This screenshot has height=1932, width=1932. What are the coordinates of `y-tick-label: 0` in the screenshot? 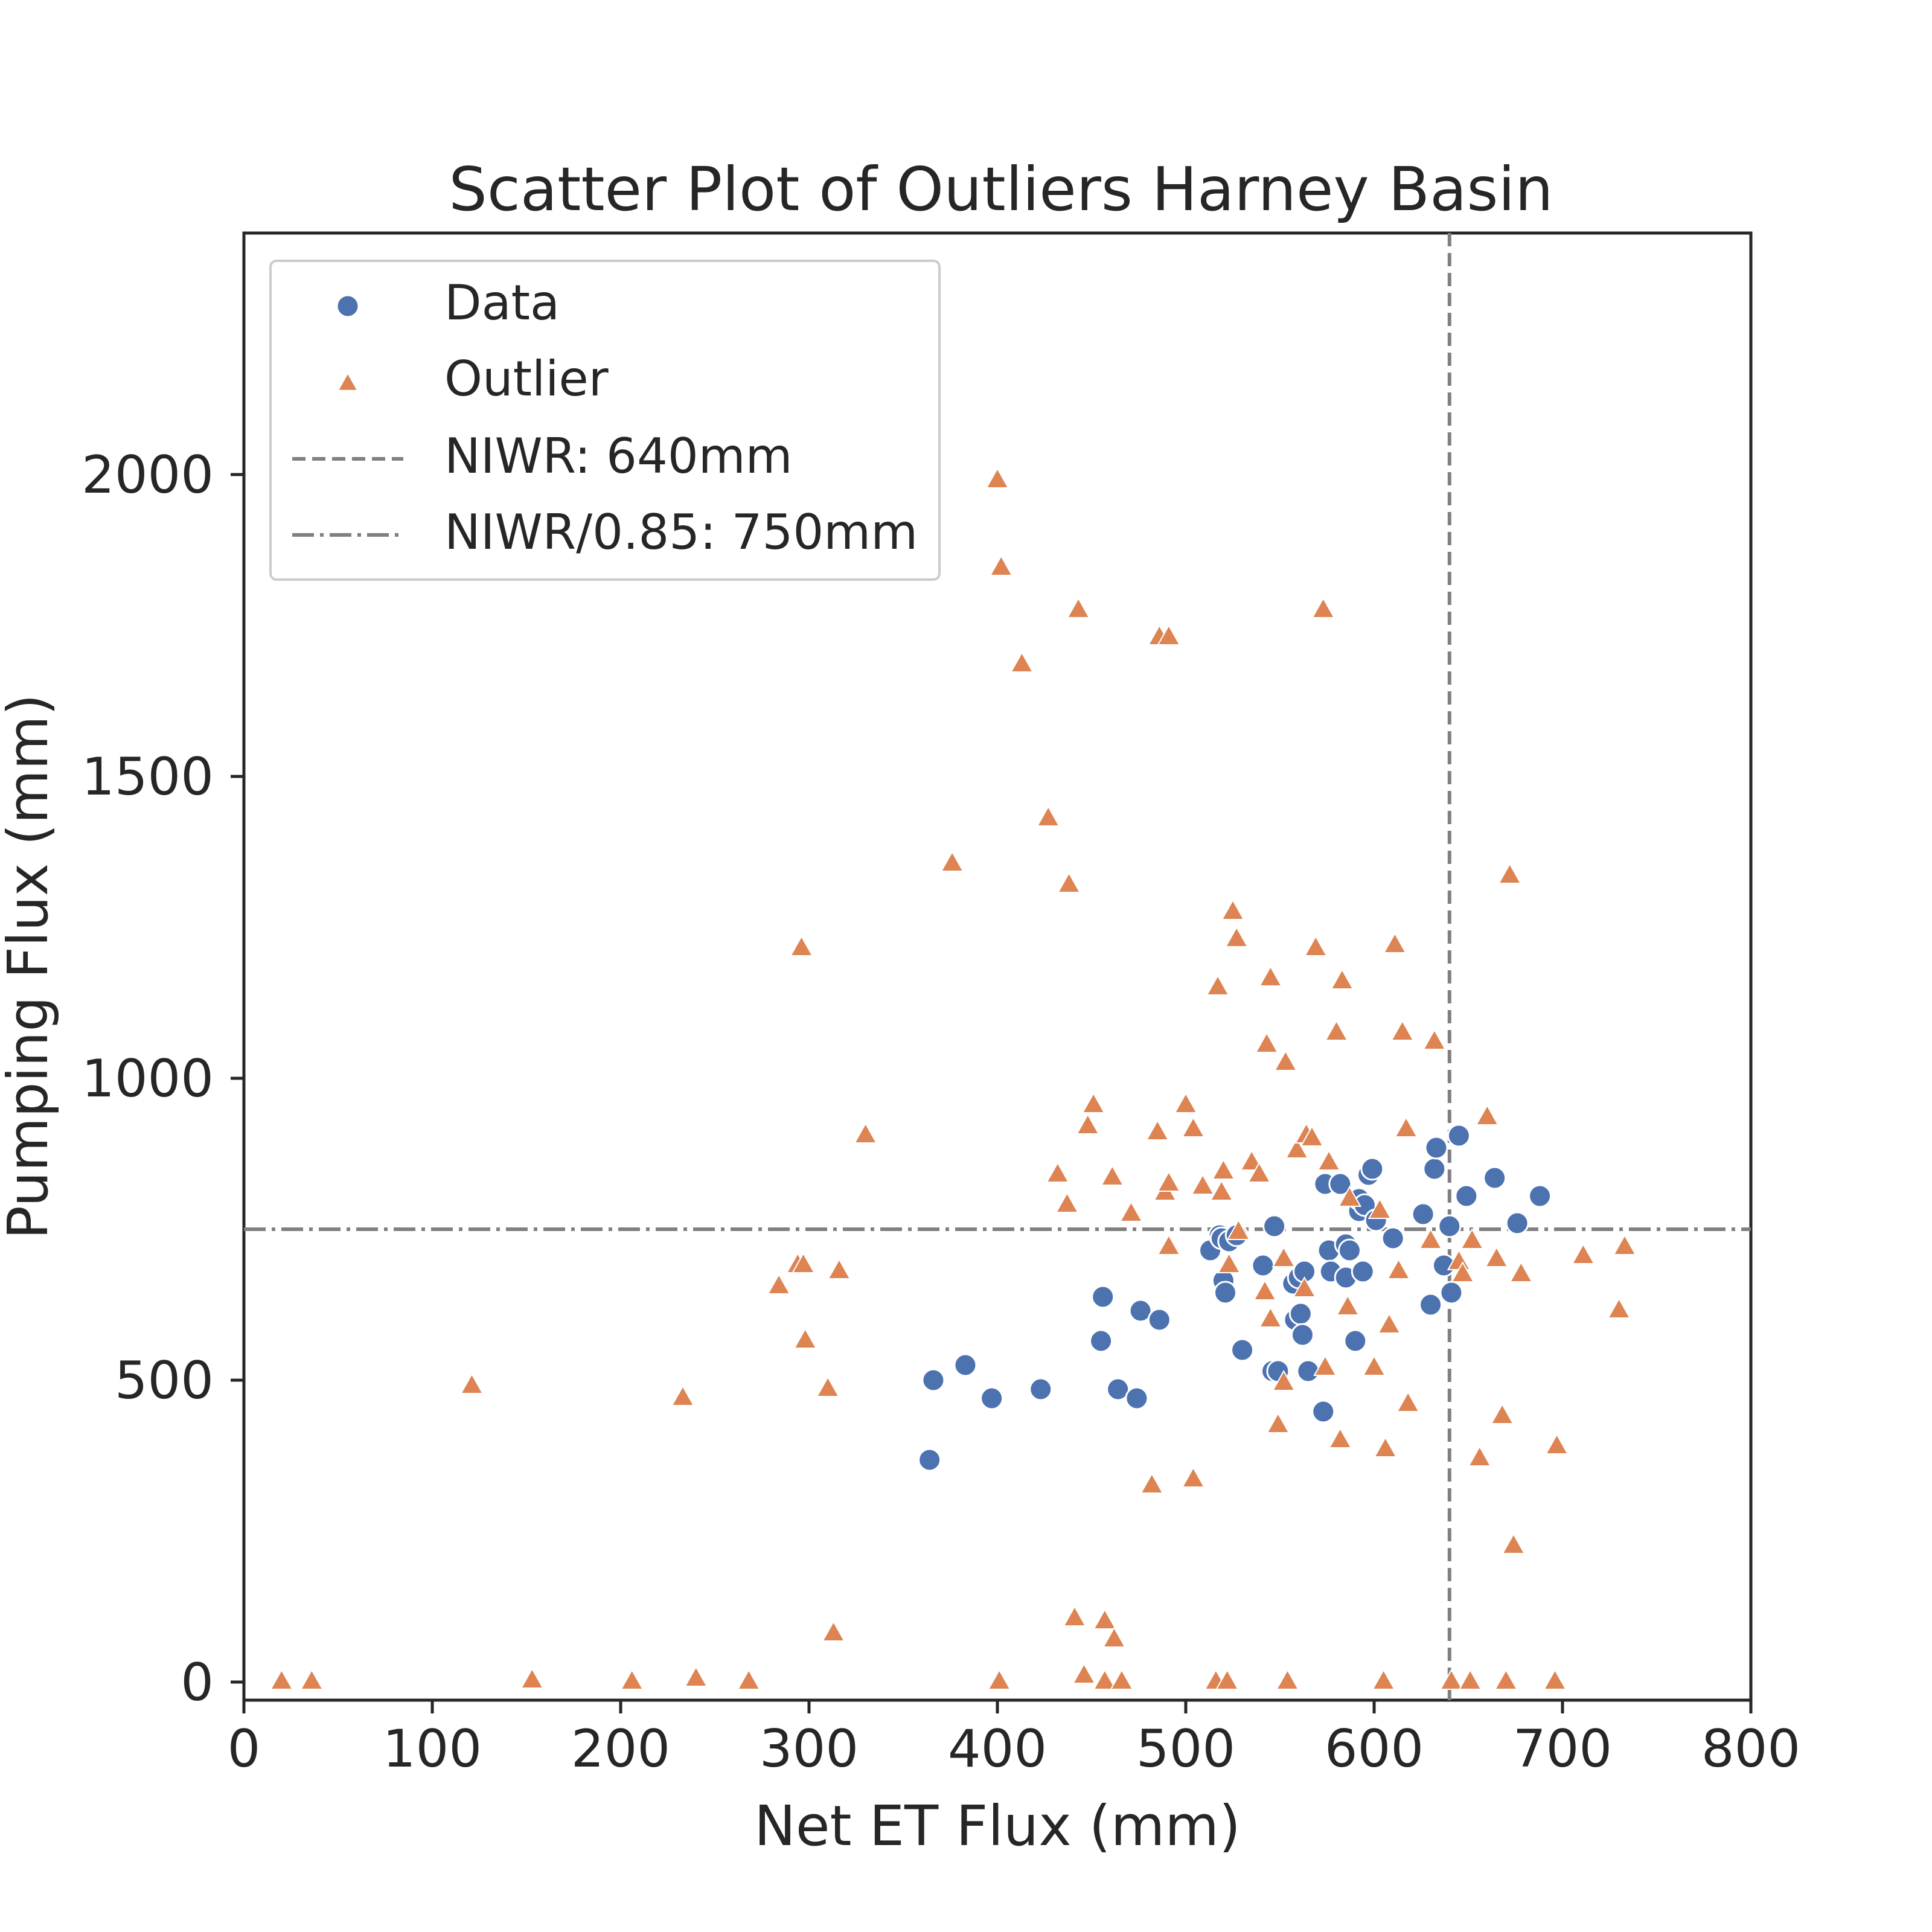 It's located at (197, 1683).